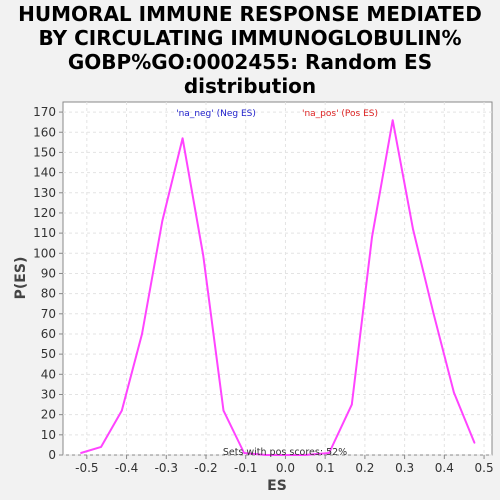  What do you see at coordinates (340, 114) in the screenshot?
I see `legend-pos-label: 'na_pos' (Pos ES)` at bounding box center [340, 114].